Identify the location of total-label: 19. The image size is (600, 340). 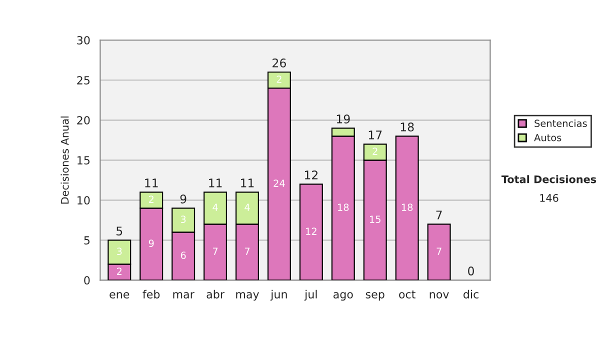
(343, 119).